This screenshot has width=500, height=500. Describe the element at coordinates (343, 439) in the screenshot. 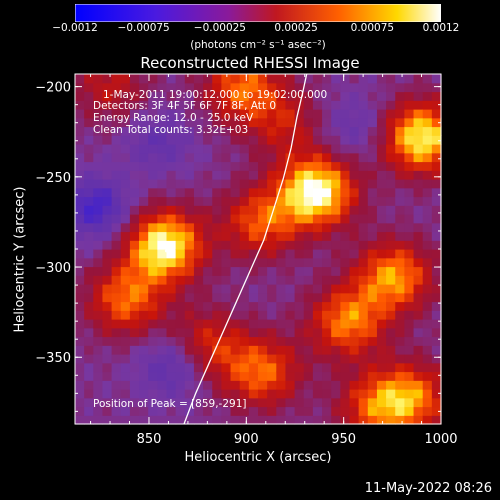

I see `x-tick-label: 950` at that location.